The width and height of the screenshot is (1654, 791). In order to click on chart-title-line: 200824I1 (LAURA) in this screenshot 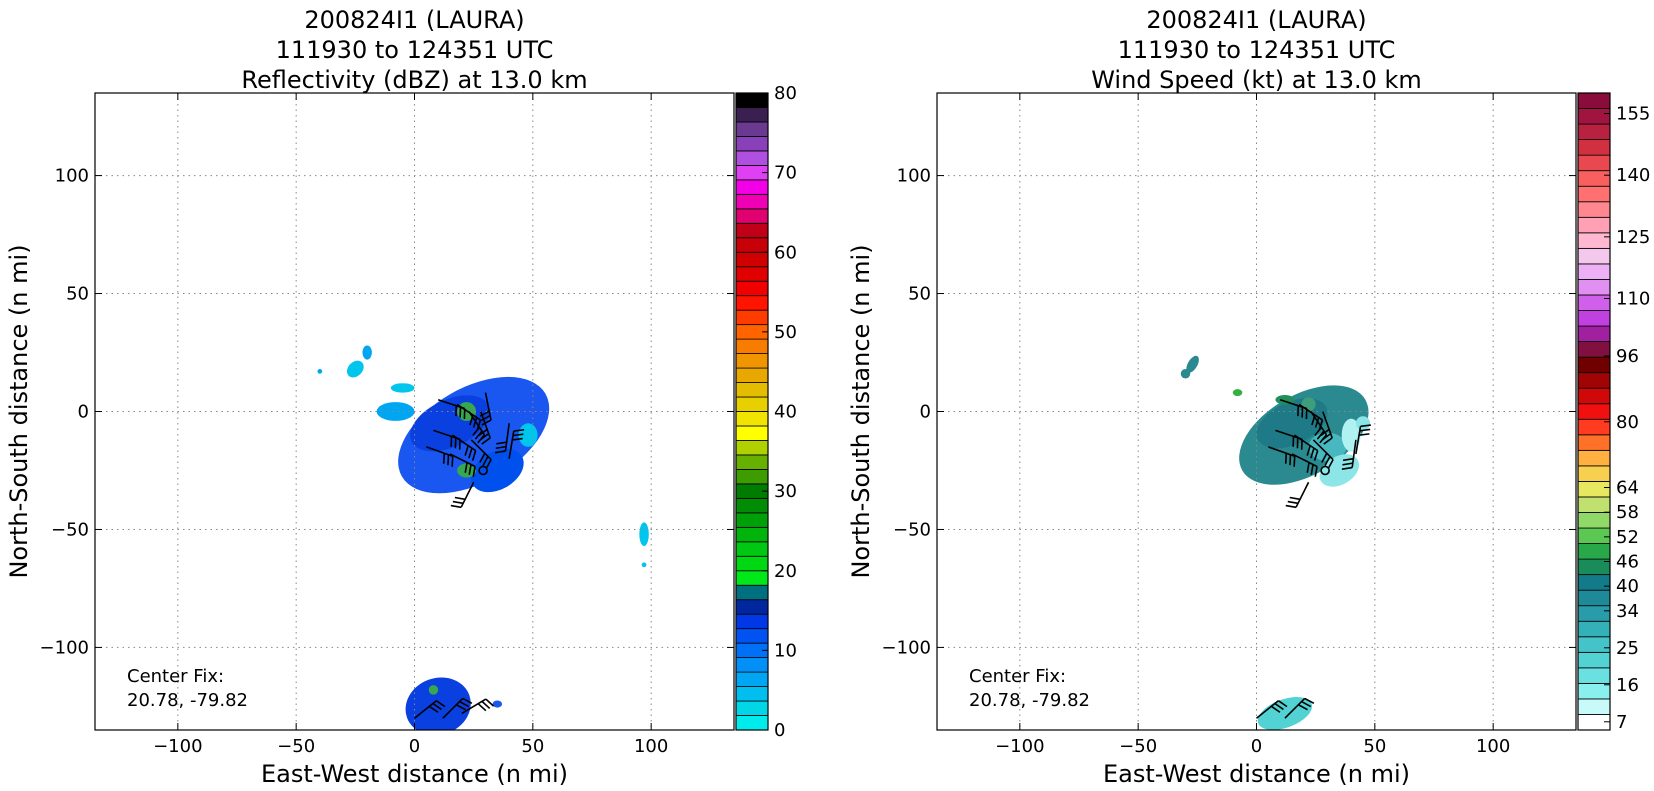, I will do `click(1256, 20)`.